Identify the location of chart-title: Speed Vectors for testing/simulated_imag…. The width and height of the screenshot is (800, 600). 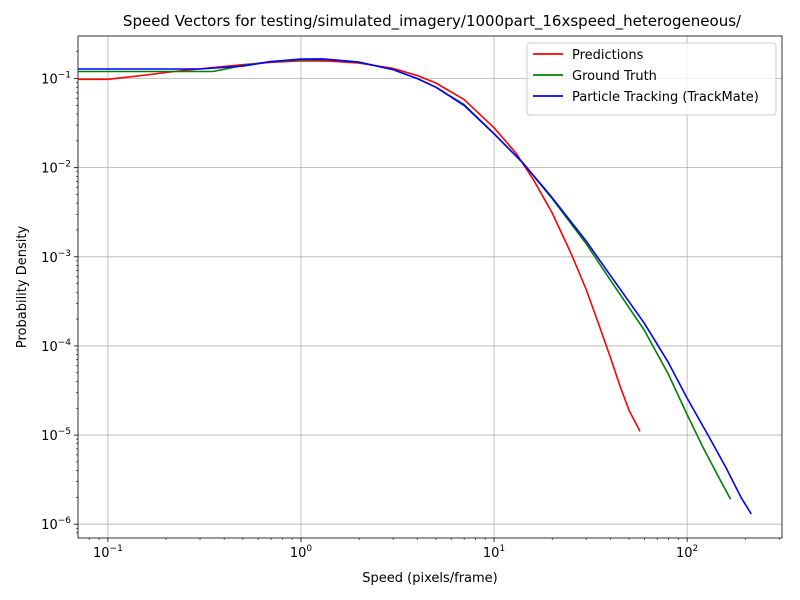
(432, 21).